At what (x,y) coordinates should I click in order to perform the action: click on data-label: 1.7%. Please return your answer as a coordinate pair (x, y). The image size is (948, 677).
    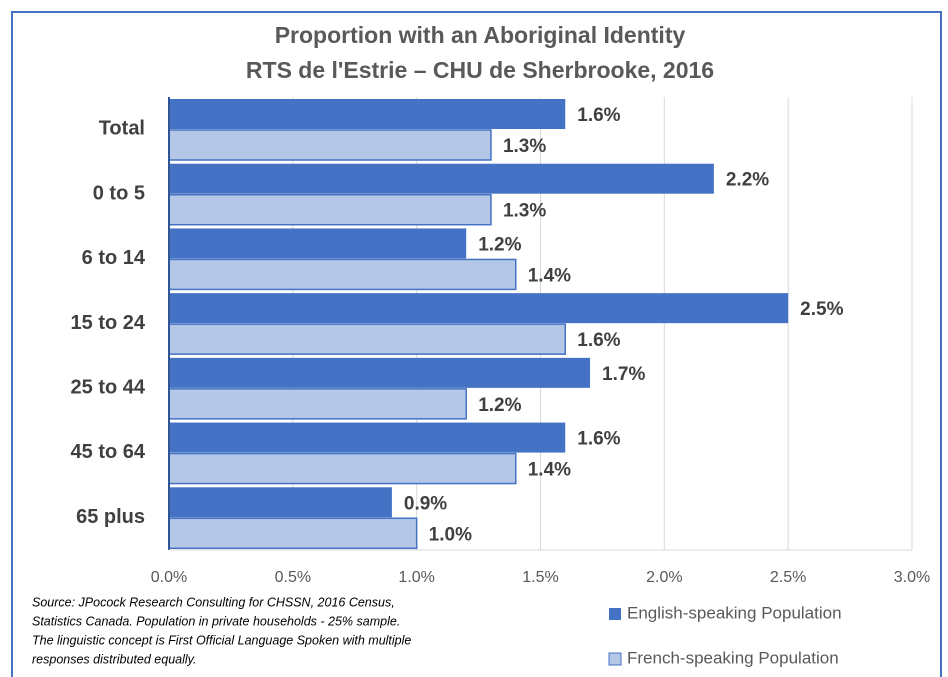
    Looking at the image, I should click on (623, 374).